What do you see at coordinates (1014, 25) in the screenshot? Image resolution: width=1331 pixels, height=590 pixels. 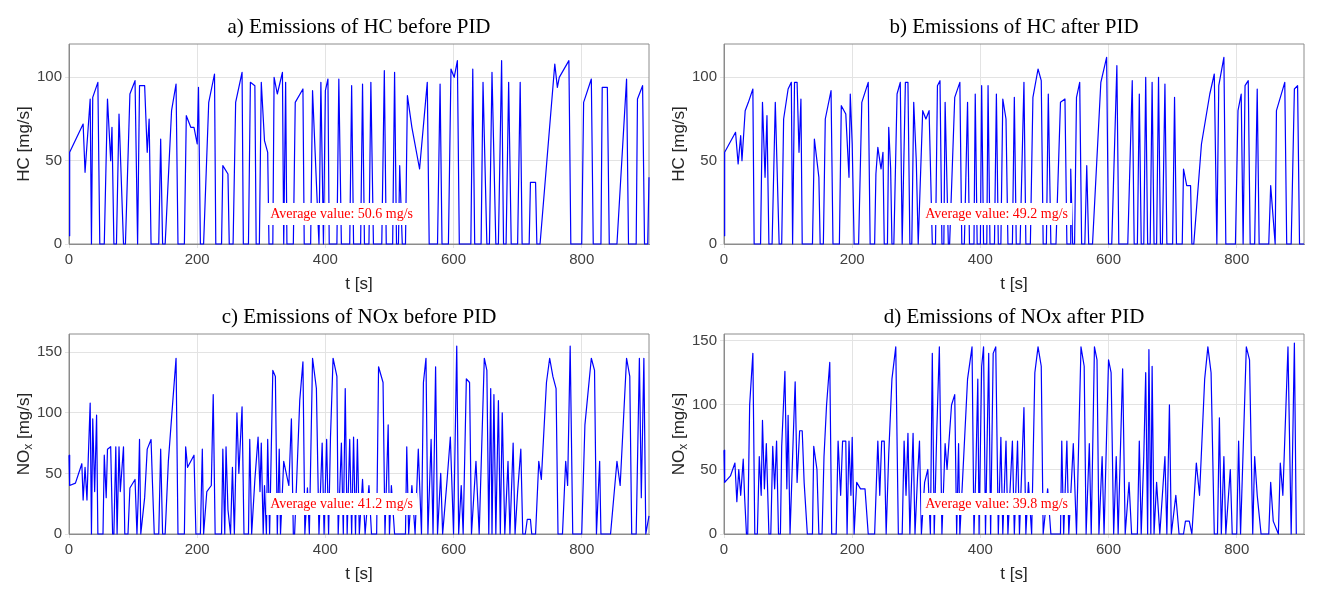 I see `chart-title: b) Emissions of HC after PID` at bounding box center [1014, 25].